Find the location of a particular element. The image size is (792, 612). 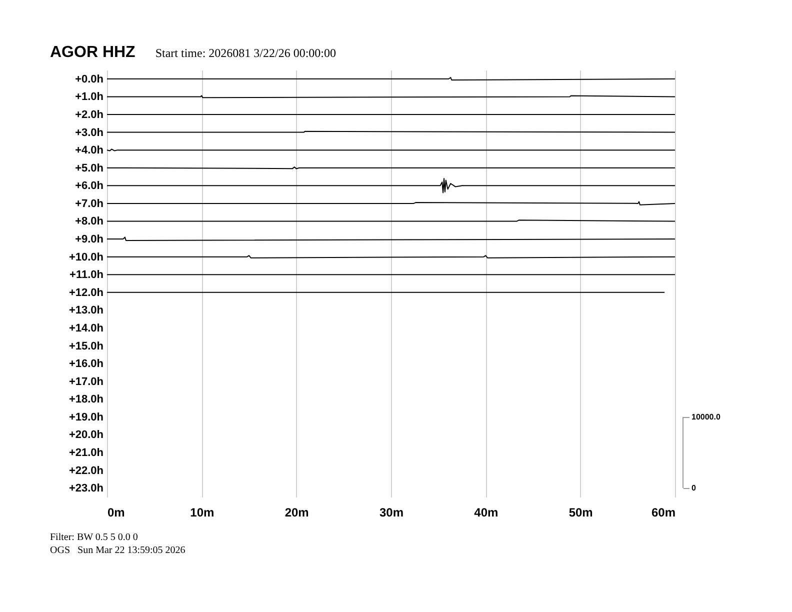

y-tick-label: +10.0h is located at coordinates (86, 257).